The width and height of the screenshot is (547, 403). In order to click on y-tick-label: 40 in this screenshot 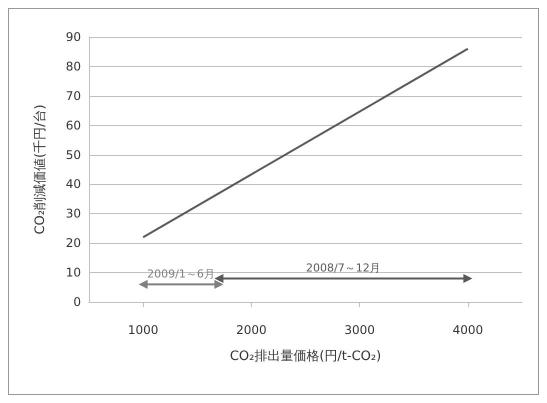, I will do `click(73, 184)`.